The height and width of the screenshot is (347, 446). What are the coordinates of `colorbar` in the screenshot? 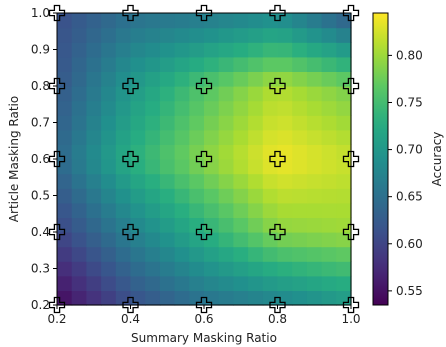 It's located at (380, 159).